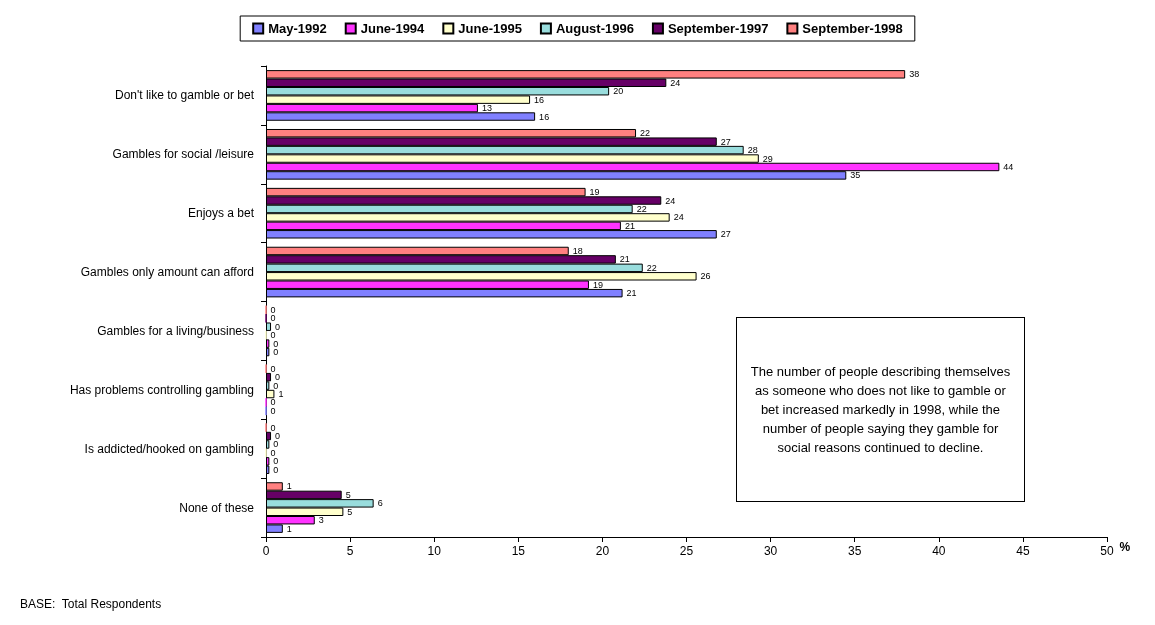 The height and width of the screenshot is (625, 1155). What do you see at coordinates (1125, 547) in the screenshot?
I see `x-axis-title: %` at bounding box center [1125, 547].